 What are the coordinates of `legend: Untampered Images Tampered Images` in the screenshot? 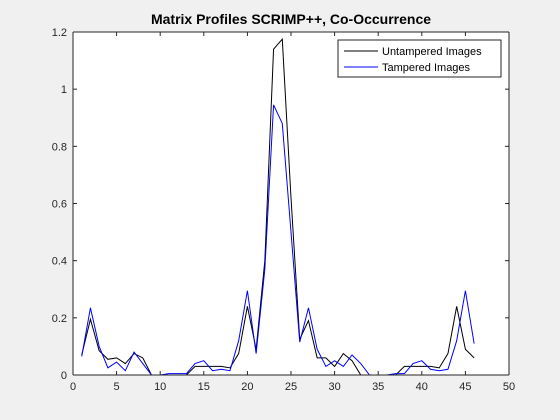 It's located at (419, 58).